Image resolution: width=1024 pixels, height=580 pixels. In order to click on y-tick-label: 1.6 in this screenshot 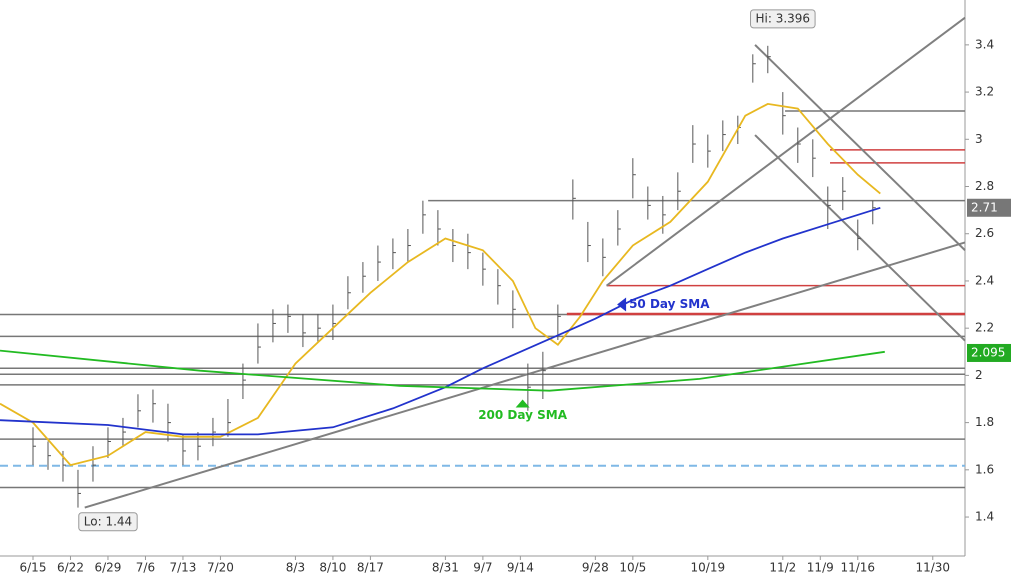, I will do `click(984, 469)`.